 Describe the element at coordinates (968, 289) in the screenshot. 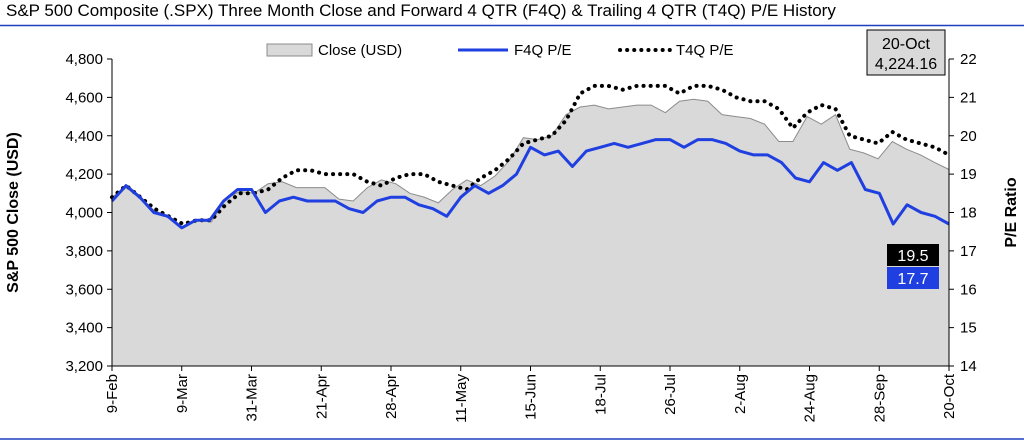

I see `y2-tick-label: 16` at that location.